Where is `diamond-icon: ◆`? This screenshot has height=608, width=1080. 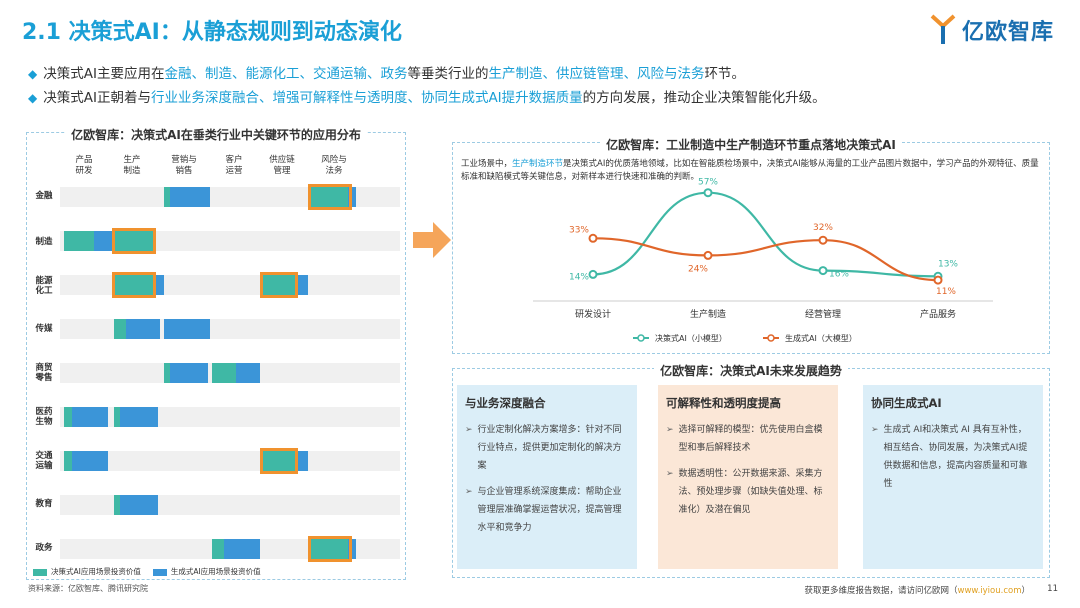
diamond-icon: ◆ is located at coordinates (33, 74).